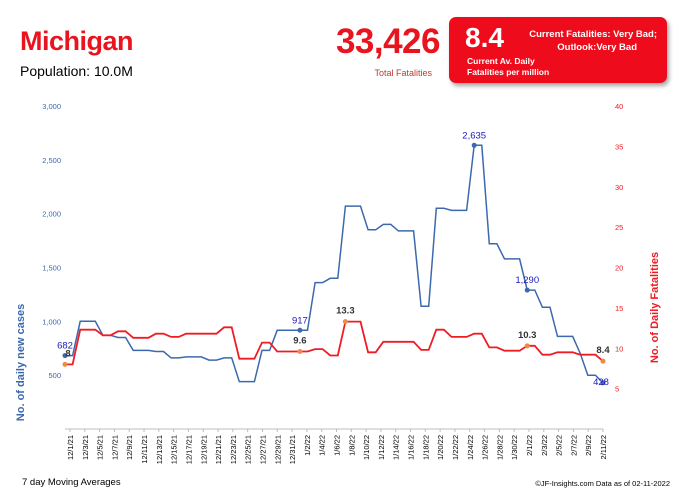 This screenshot has height=496, width=684. What do you see at coordinates (396, 447) in the screenshot?
I see `x-tick-label: 1/14/22` at bounding box center [396, 447].